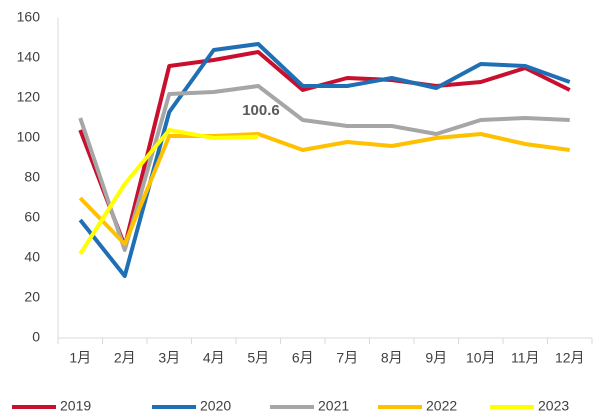  Describe the element at coordinates (441, 406) in the screenshot. I see `legend-label: 2022` at that location.